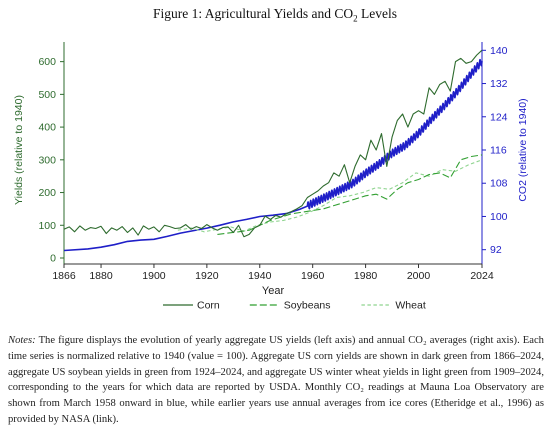  I want to click on x-tick-label: 1960, so click(313, 276).